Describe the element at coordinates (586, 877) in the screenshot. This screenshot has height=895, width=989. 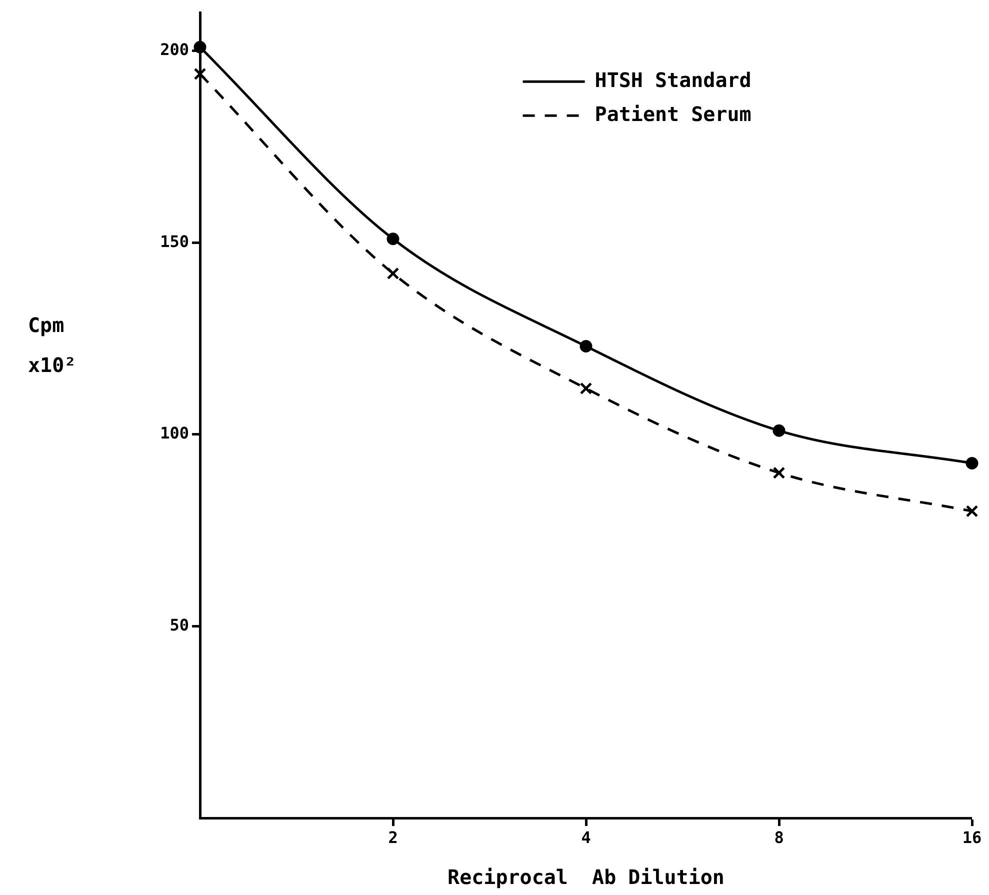
I see `x-axis-title: Reciprocal Ab Dilution` at that location.